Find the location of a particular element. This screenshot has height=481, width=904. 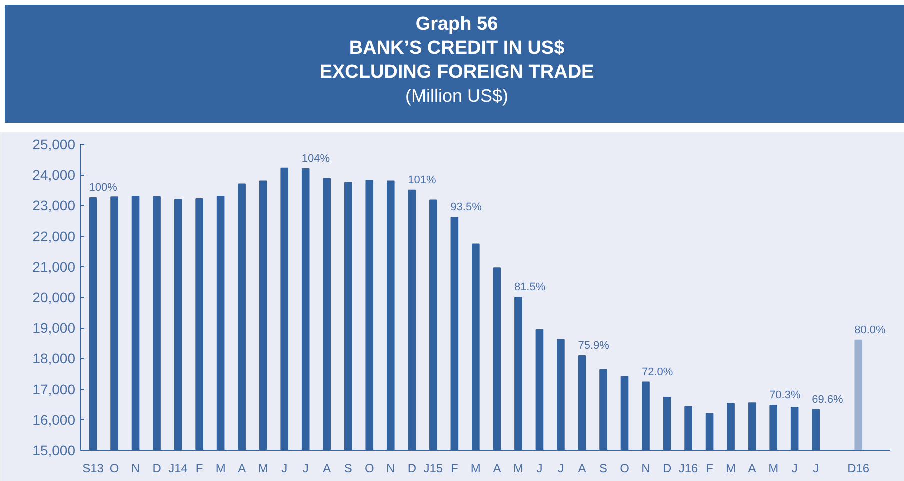

annotation: 81.5% is located at coordinates (530, 288).